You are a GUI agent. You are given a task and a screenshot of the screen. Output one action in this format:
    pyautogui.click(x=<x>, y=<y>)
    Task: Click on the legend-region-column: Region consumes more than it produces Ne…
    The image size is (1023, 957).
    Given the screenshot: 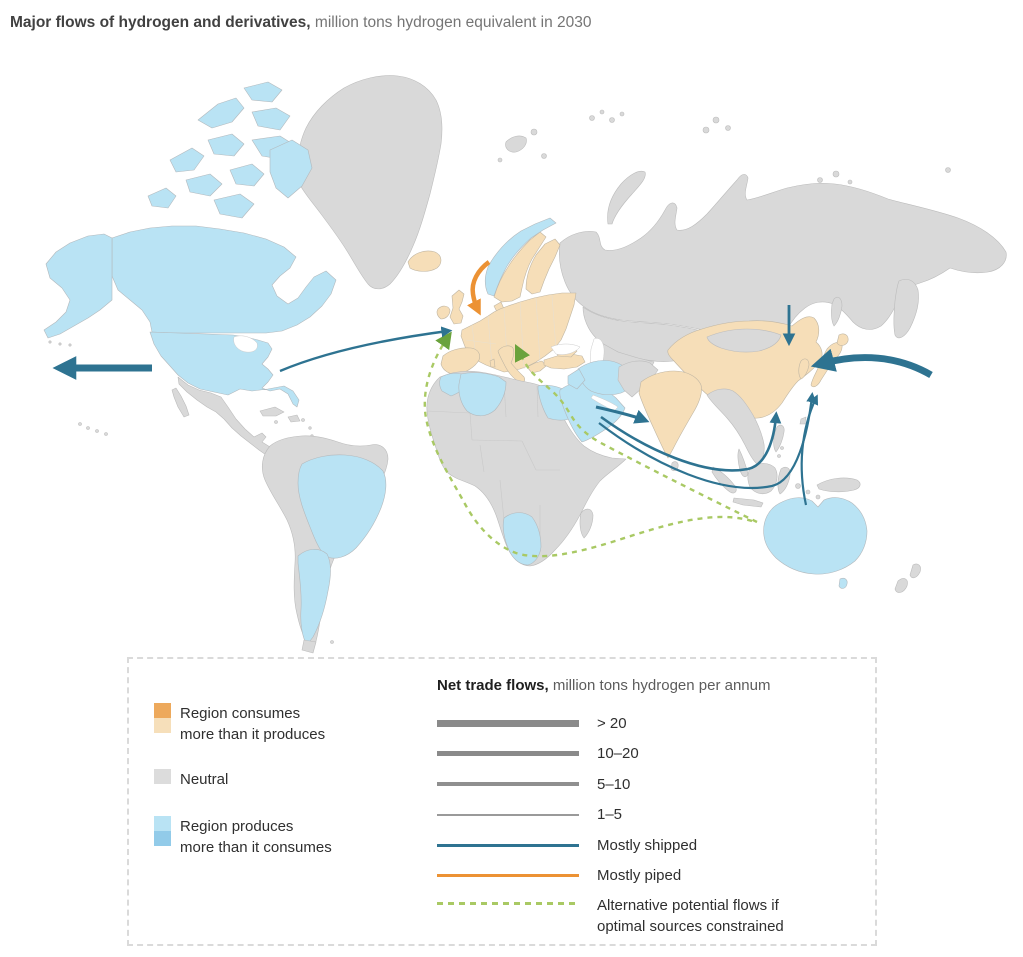 What is the action you would take?
    pyautogui.click(x=243, y=792)
    